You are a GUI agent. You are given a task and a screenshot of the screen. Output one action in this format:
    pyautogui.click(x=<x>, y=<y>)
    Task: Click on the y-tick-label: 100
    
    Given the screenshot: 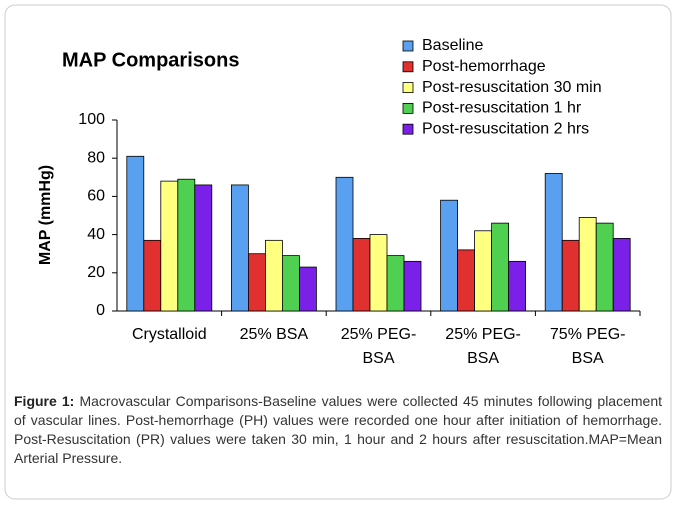 What is the action you would take?
    pyautogui.click(x=91, y=119)
    